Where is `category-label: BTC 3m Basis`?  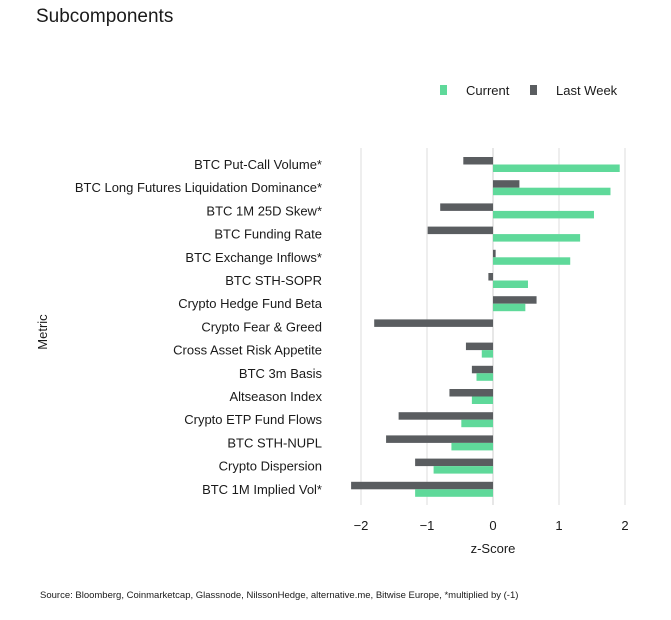 category-label: BTC 3m Basis is located at coordinates (281, 373).